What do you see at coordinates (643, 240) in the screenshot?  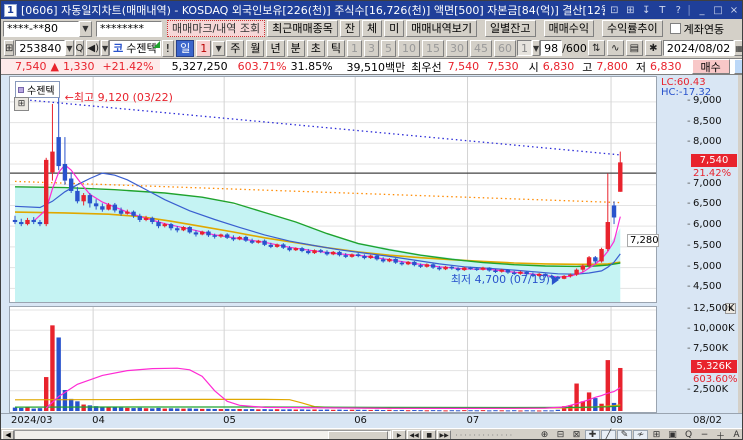 I see `ref-price-label: 7,280` at bounding box center [643, 240].